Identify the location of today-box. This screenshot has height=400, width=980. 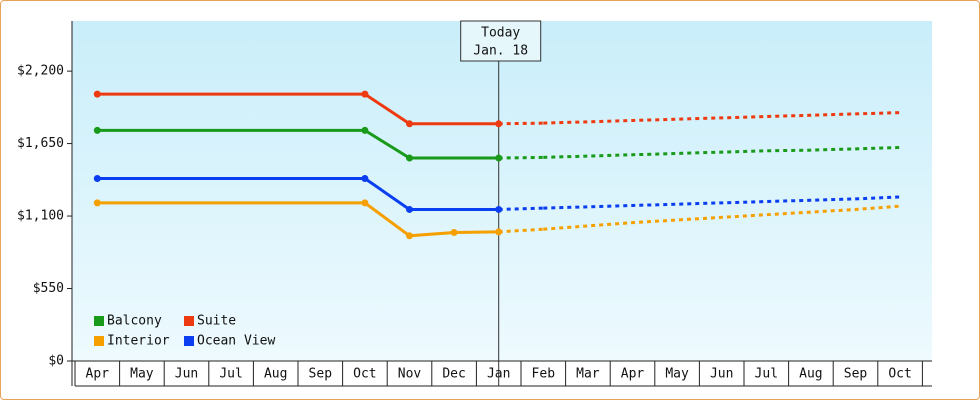
(501, 41).